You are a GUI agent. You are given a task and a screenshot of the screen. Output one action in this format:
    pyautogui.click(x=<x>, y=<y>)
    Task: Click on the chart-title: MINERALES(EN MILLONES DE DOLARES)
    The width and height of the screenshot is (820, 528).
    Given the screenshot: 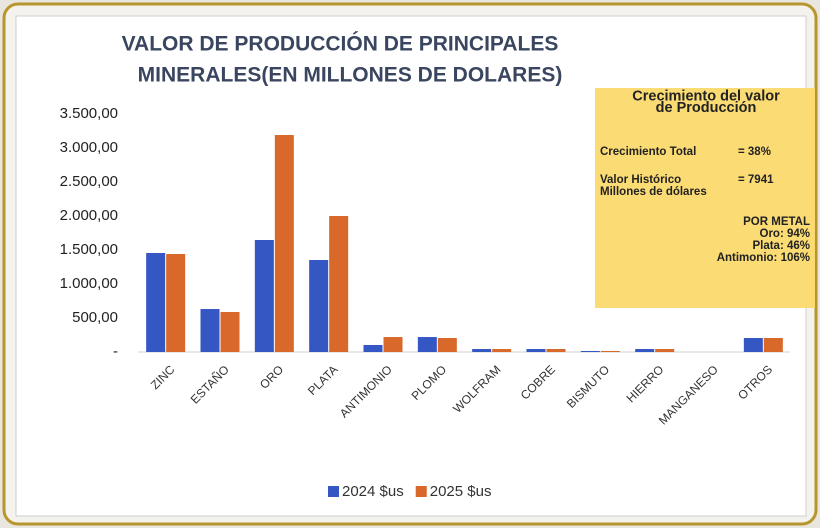 What is the action you would take?
    pyautogui.click(x=350, y=75)
    